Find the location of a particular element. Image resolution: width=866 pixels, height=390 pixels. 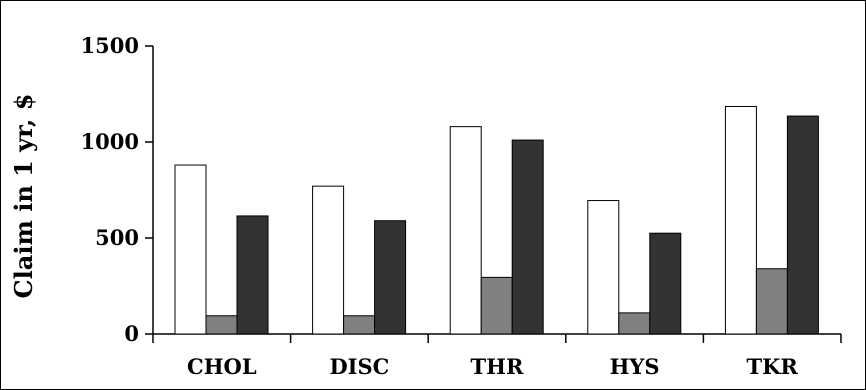

y-axis: 0 500 1000 1500 is located at coordinates (117, 189).